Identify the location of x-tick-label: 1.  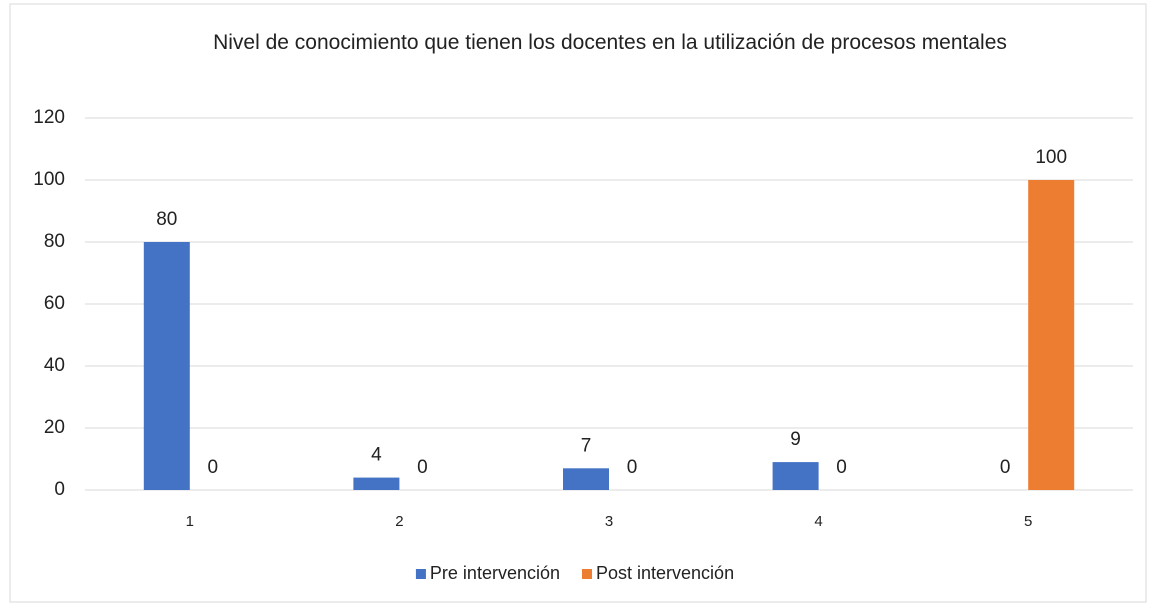
(190, 521).